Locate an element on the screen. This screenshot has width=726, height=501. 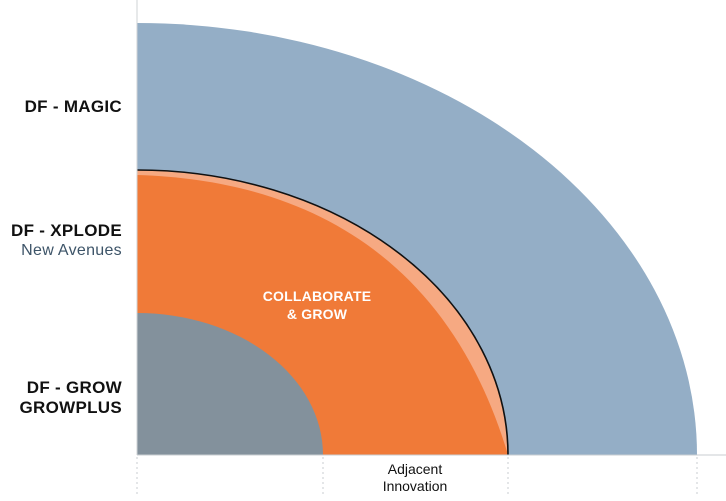
label-grow: DF - GROW GROWPLUS is located at coordinates (70, 398).